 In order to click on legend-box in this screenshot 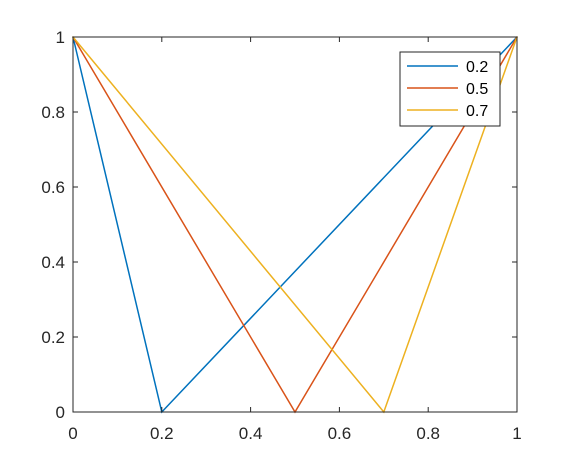, I will do `click(450, 89)`.